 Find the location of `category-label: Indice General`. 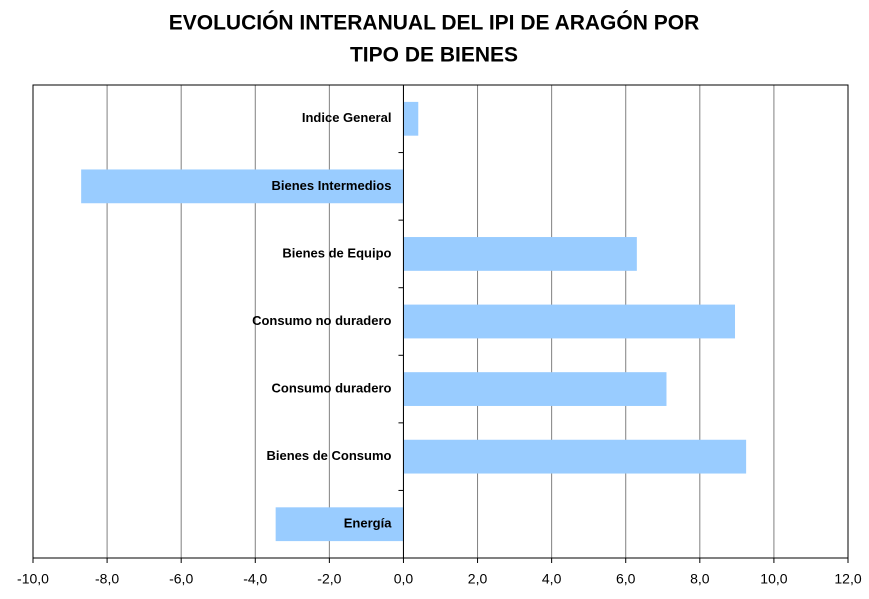

category-label: Indice General is located at coordinates (347, 117).